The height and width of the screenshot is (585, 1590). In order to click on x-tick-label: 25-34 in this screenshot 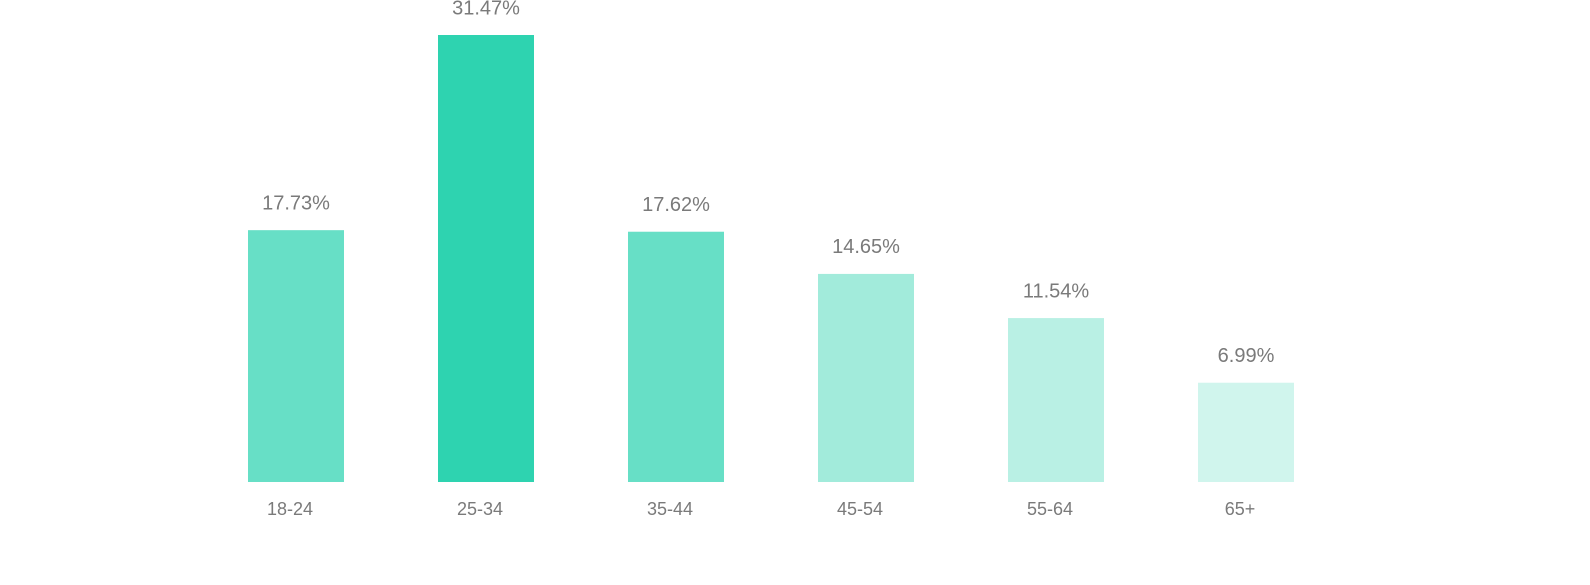, I will do `click(480, 509)`.